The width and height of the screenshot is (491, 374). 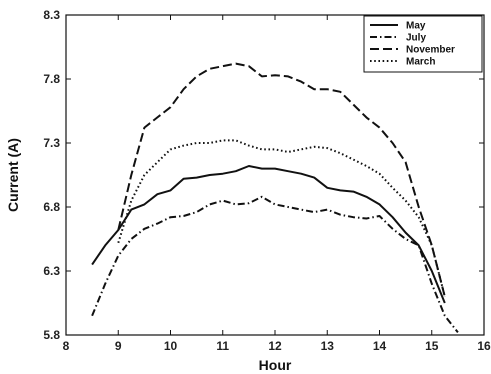 What do you see at coordinates (275, 365) in the screenshot?
I see `x-axis-title: Hour` at bounding box center [275, 365].